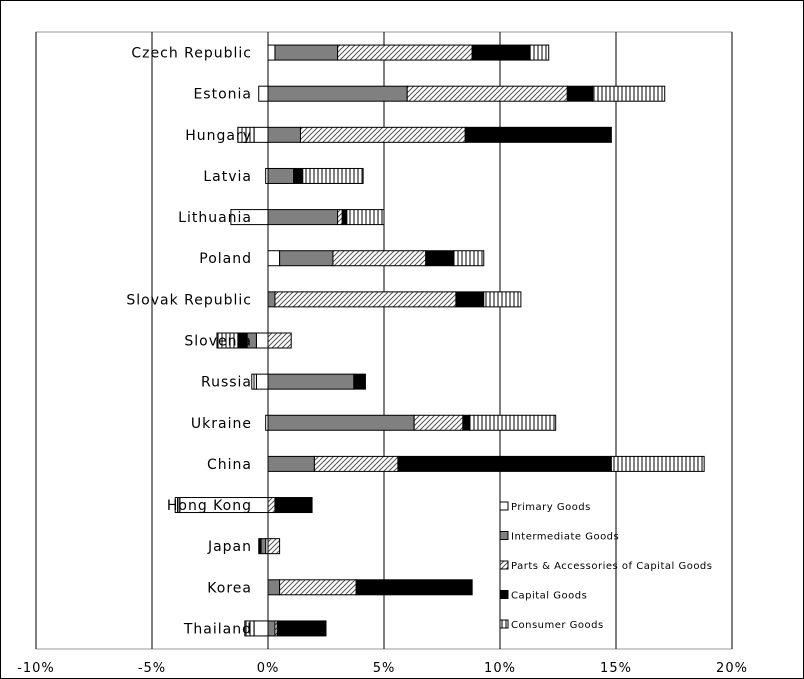 The width and height of the screenshot is (804, 679). I want to click on x-tick-labels: -10% -5% 0% 5% 10% 15% 20%, so click(382, 668).